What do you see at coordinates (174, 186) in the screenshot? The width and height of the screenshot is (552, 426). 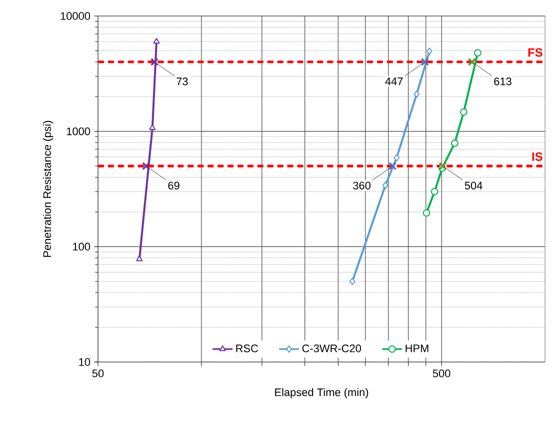 I see `annotation: 69` at bounding box center [174, 186].